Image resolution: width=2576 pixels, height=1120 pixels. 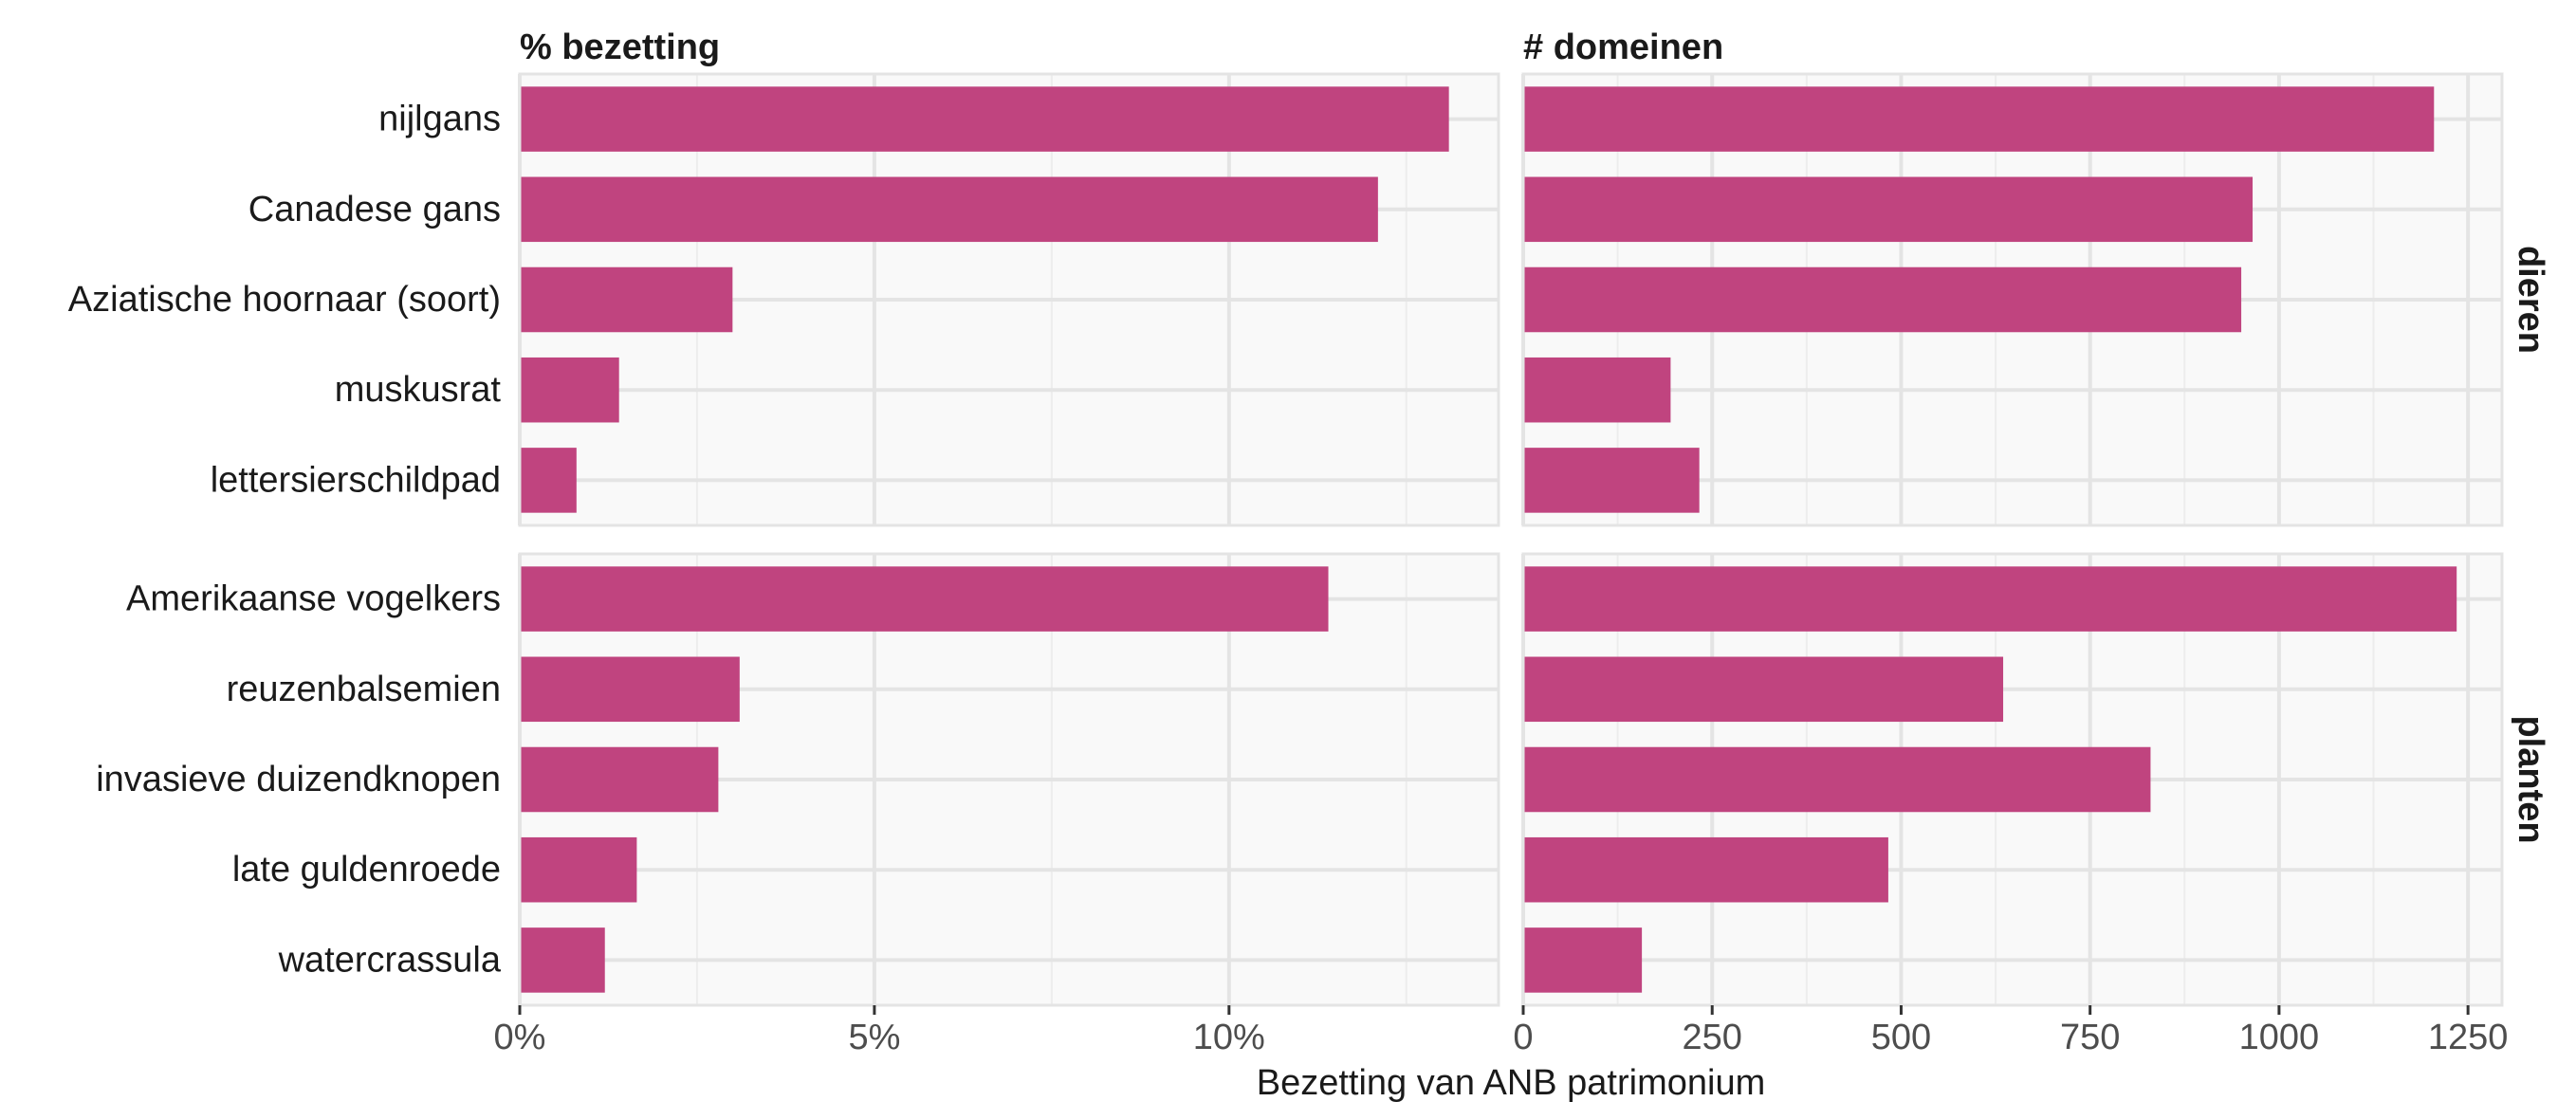 What do you see at coordinates (284, 300) in the screenshot?
I see `category-label: Aziatische hoornaar (soort)` at bounding box center [284, 300].